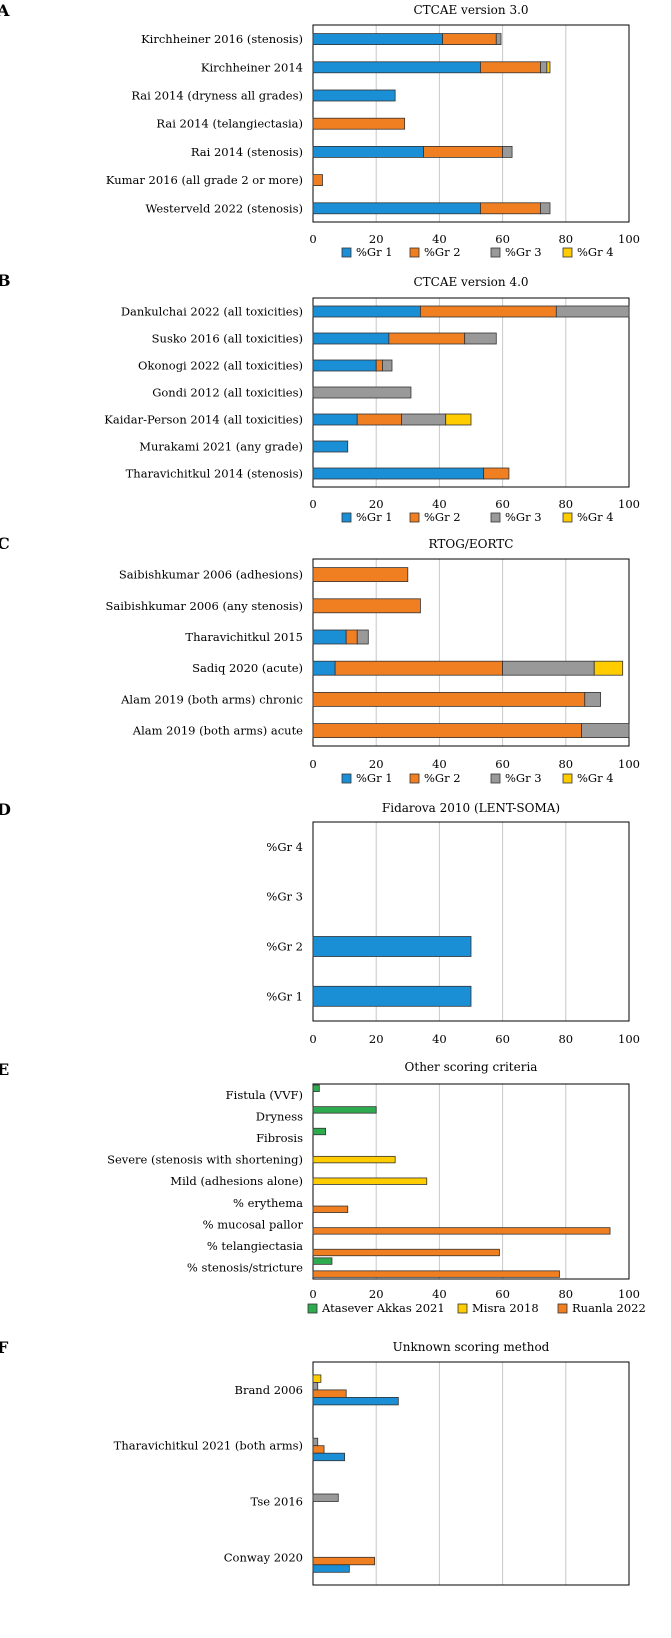  What do you see at coordinates (245, 1268) in the screenshot?
I see `category-label: % stenosis/stricture` at bounding box center [245, 1268].